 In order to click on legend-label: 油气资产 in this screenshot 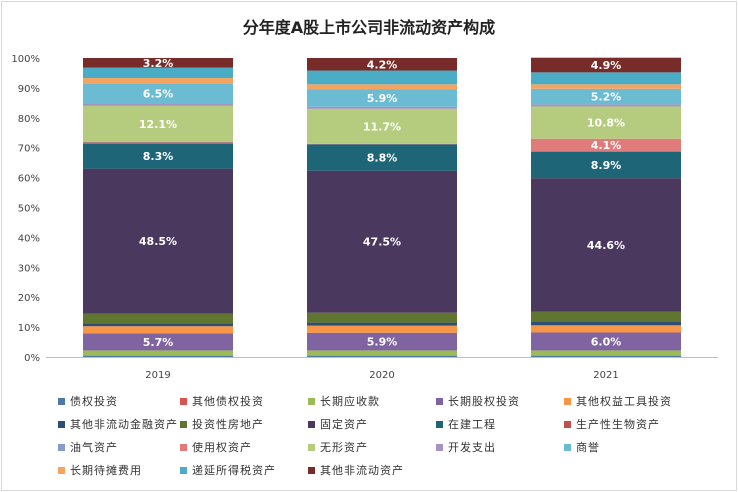, I will do `click(94, 447)`.